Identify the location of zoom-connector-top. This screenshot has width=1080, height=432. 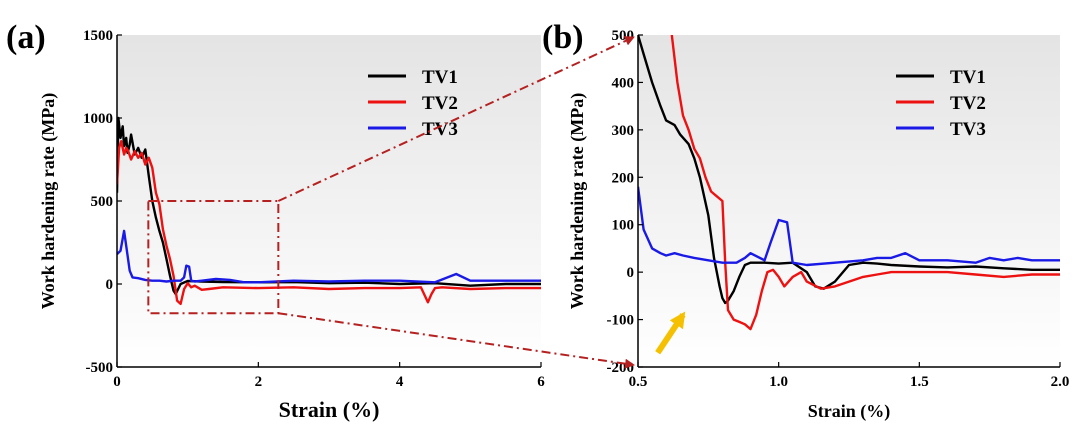
(456, 119).